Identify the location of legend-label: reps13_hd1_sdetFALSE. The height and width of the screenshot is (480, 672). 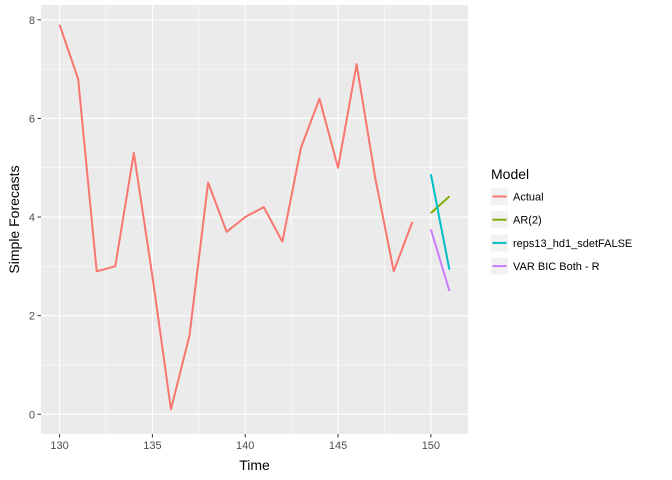
(572, 244).